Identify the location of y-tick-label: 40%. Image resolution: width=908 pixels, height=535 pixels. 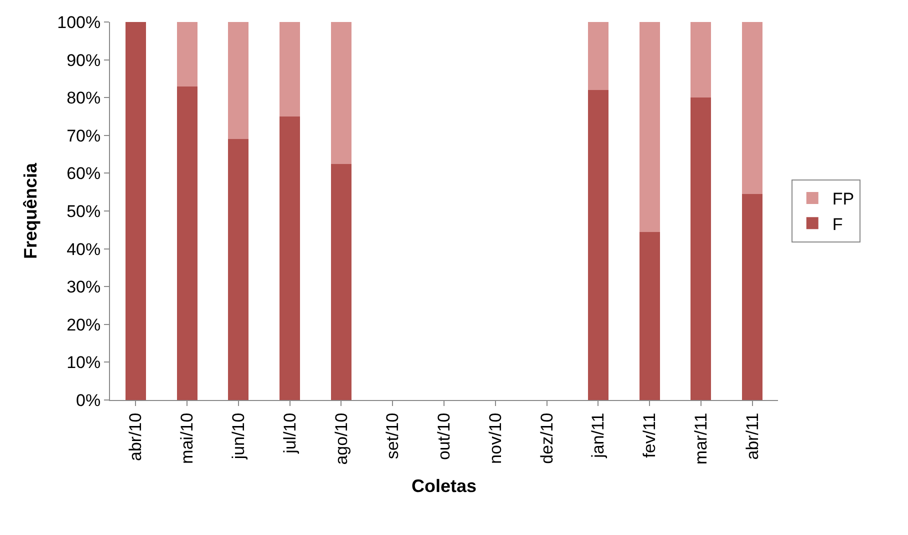
(83, 249).